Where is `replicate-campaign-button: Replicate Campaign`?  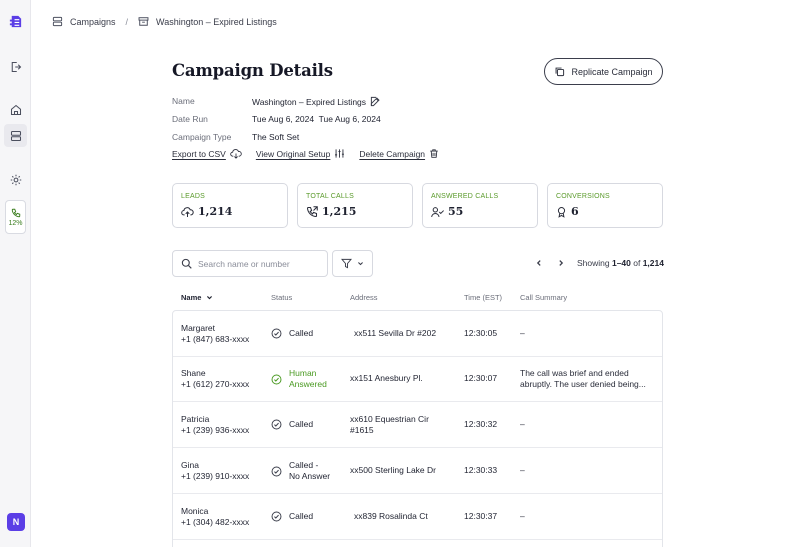
replicate-campaign-button: Replicate Campaign is located at coordinates (603, 71).